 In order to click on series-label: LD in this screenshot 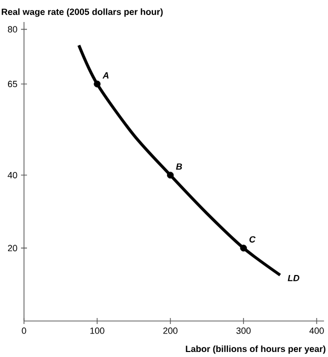, I will do `click(294, 278)`.